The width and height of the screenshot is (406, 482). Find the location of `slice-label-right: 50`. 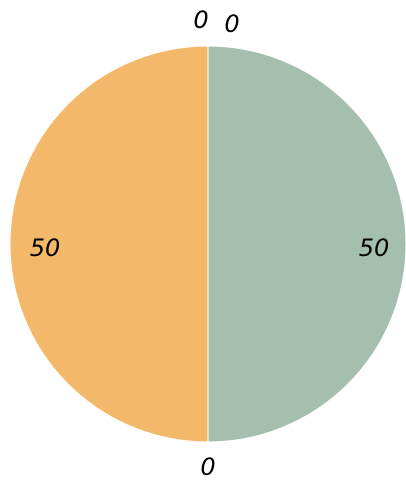

slice-label-right: 50 is located at coordinates (374, 248).